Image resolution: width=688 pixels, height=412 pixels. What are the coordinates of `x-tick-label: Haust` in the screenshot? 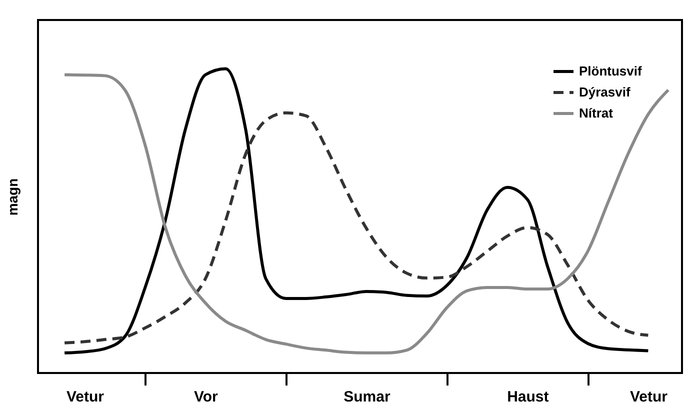 It's located at (528, 397).